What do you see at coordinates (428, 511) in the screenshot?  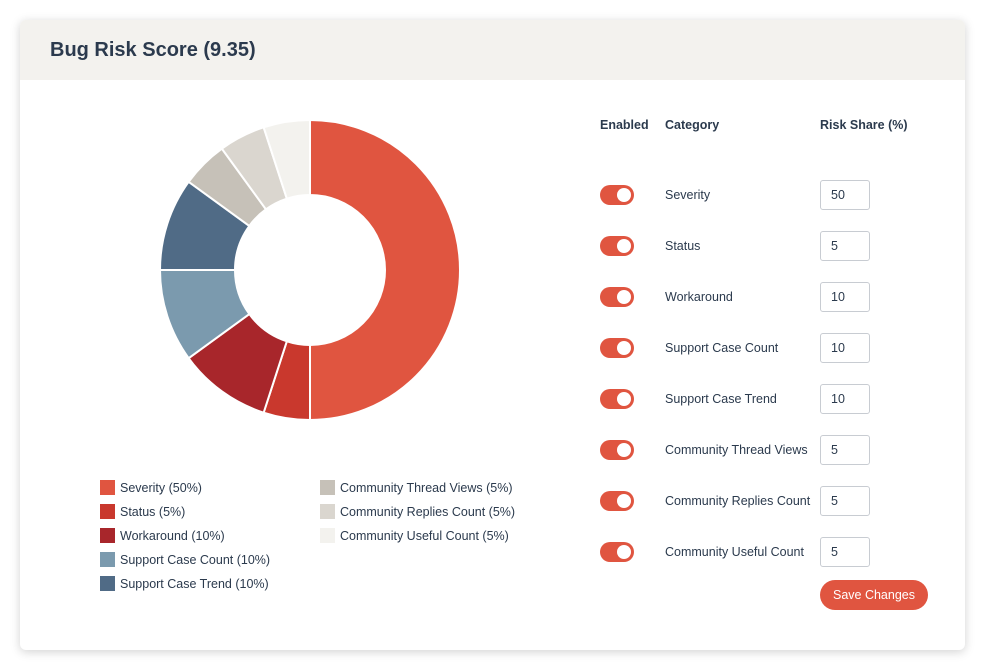 I see `legend-label: Community Replies Count (5%)` at bounding box center [428, 511].